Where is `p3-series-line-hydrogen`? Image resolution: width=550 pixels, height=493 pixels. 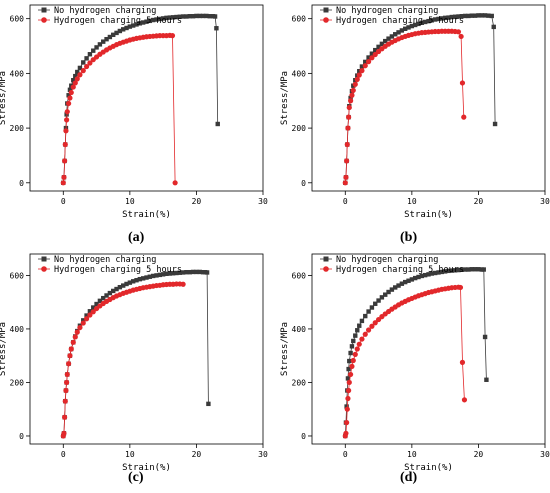 p3-series-line-hydrogen is located at coordinates (404, 361).